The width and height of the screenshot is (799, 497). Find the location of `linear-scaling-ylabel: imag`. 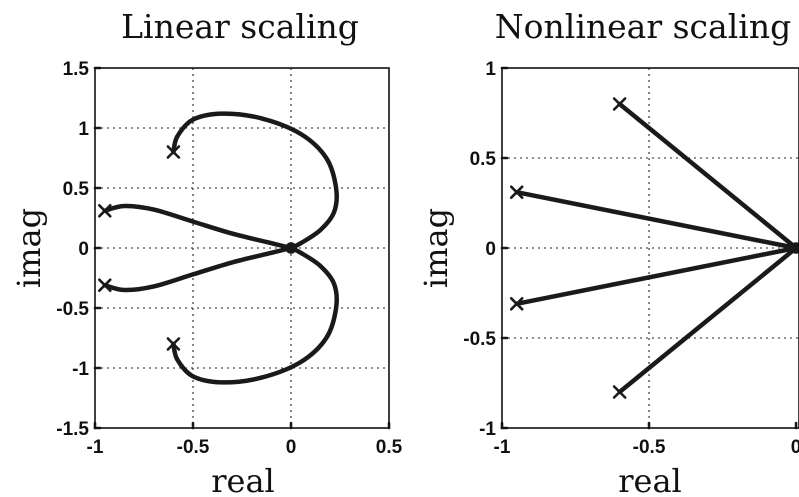

linear-scaling-ylabel: imag is located at coordinates (29, 248).